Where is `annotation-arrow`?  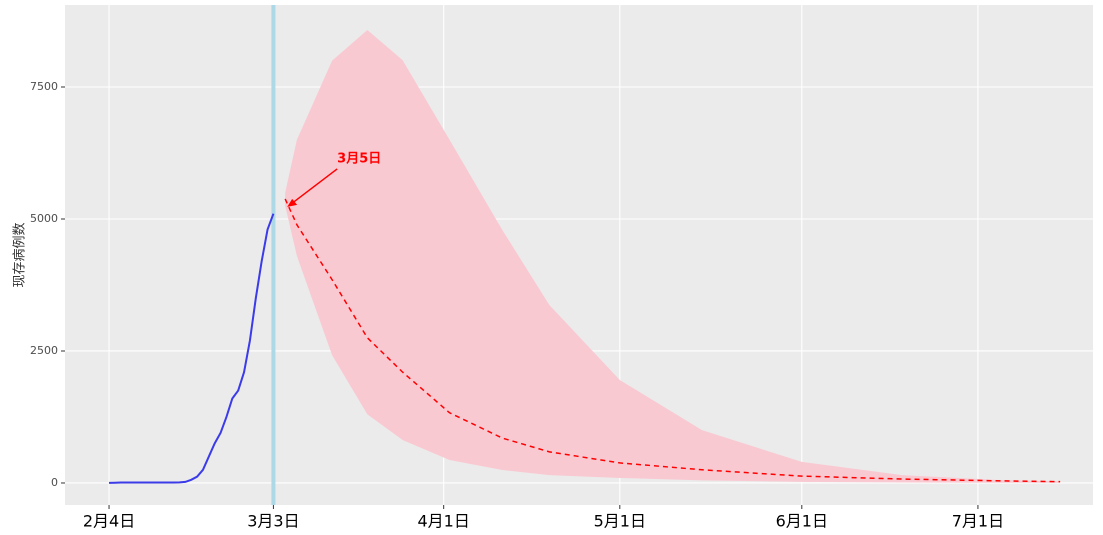 annotation-arrow is located at coordinates (314, 186).